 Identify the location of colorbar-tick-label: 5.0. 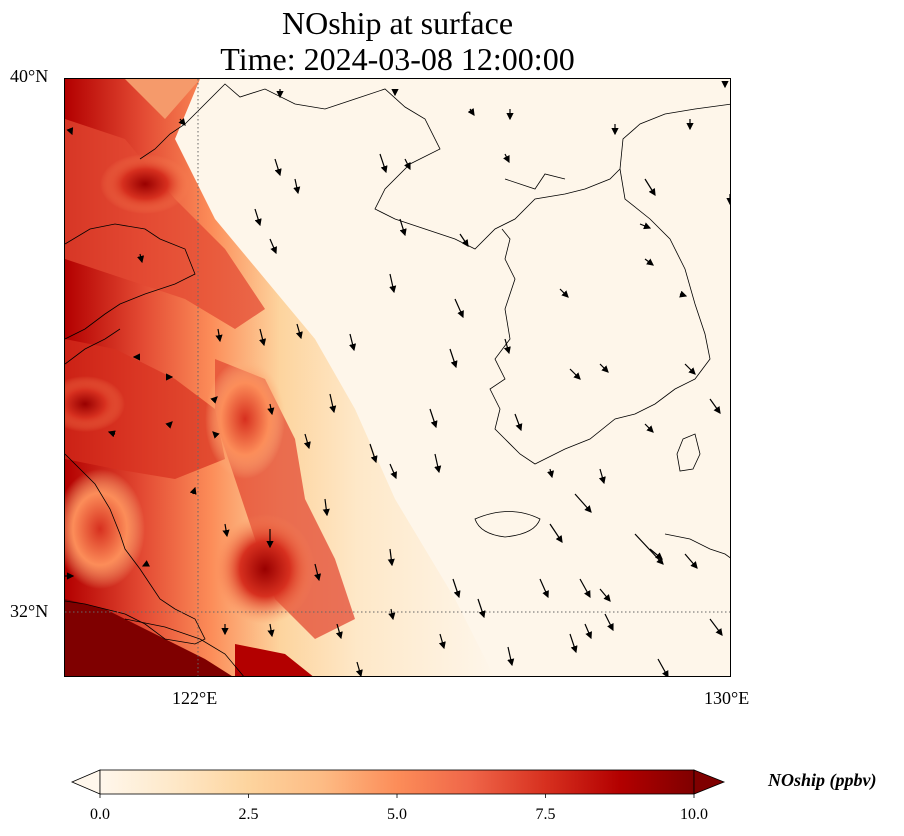
(397, 814).